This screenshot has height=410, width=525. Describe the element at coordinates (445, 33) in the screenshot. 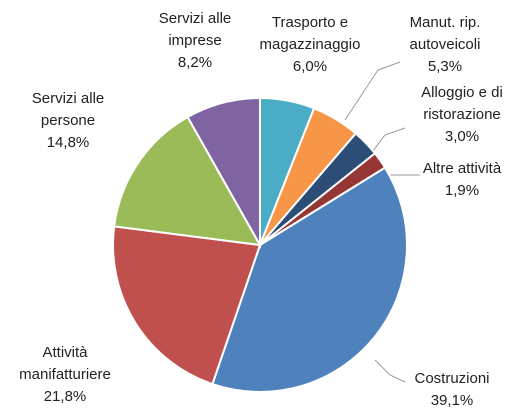

I see `category-label: Manut. rip. autoveicoli` at that location.